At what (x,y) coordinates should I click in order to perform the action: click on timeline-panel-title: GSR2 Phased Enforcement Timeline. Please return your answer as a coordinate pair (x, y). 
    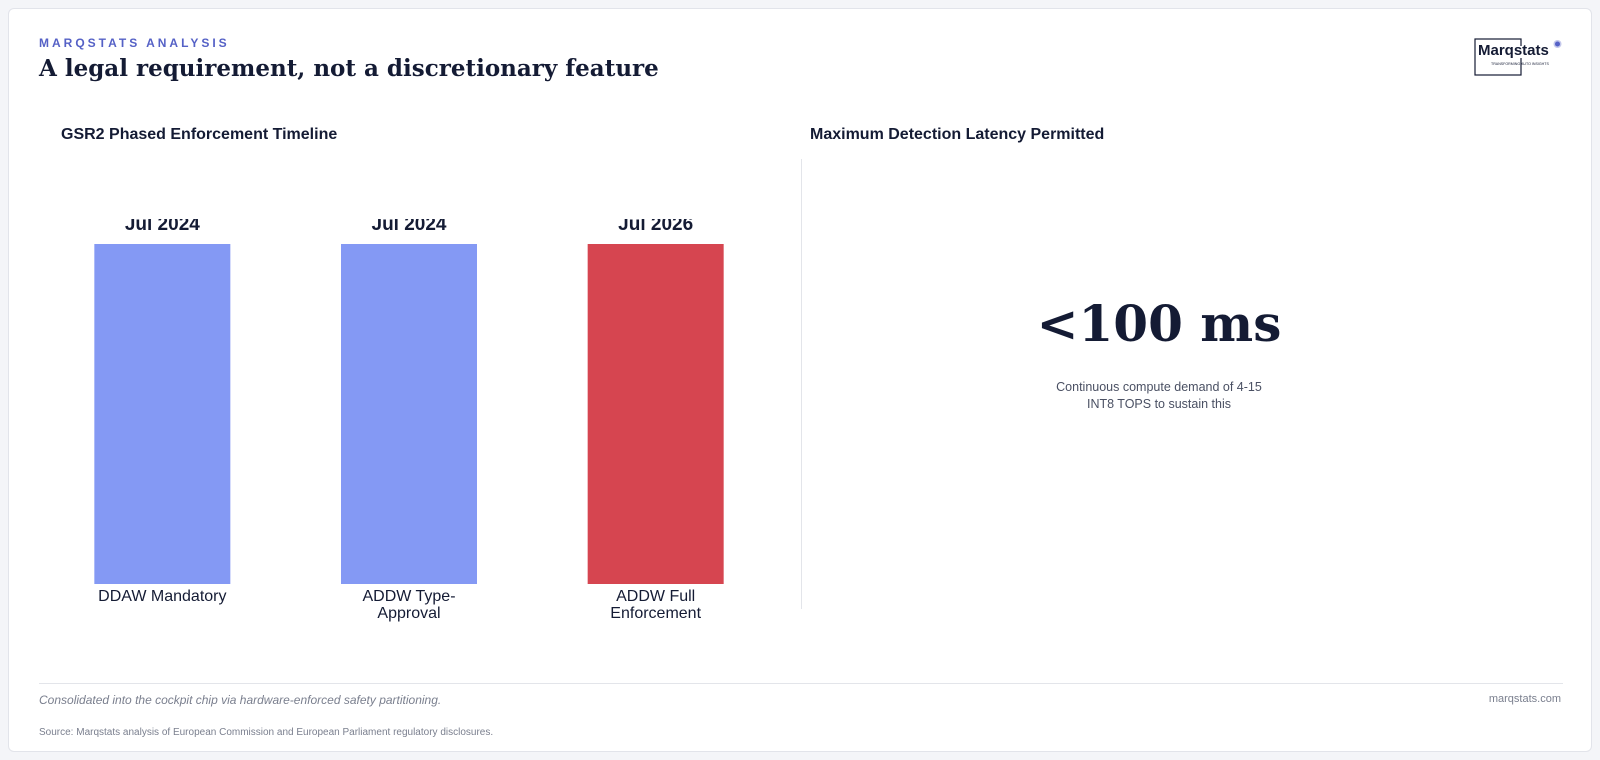
    Looking at the image, I should click on (199, 134).